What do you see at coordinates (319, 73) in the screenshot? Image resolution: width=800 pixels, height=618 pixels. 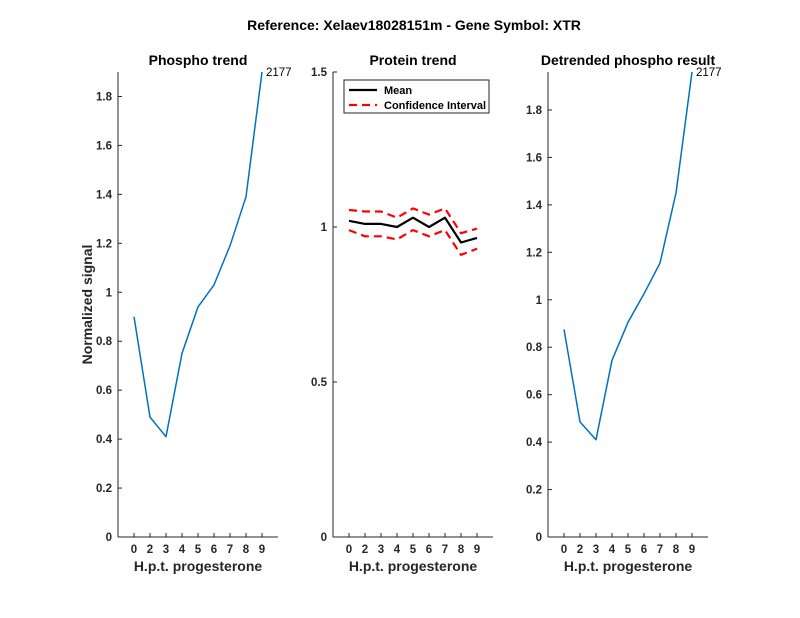 I see `y-tick-label: 1.5` at bounding box center [319, 73].